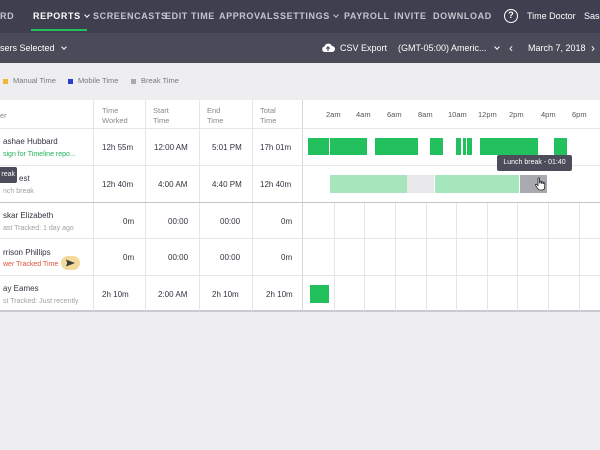 This screenshot has width=600, height=450. What do you see at coordinates (225, 294) in the screenshot?
I see `end-time-value: 2h 10m` at bounding box center [225, 294].